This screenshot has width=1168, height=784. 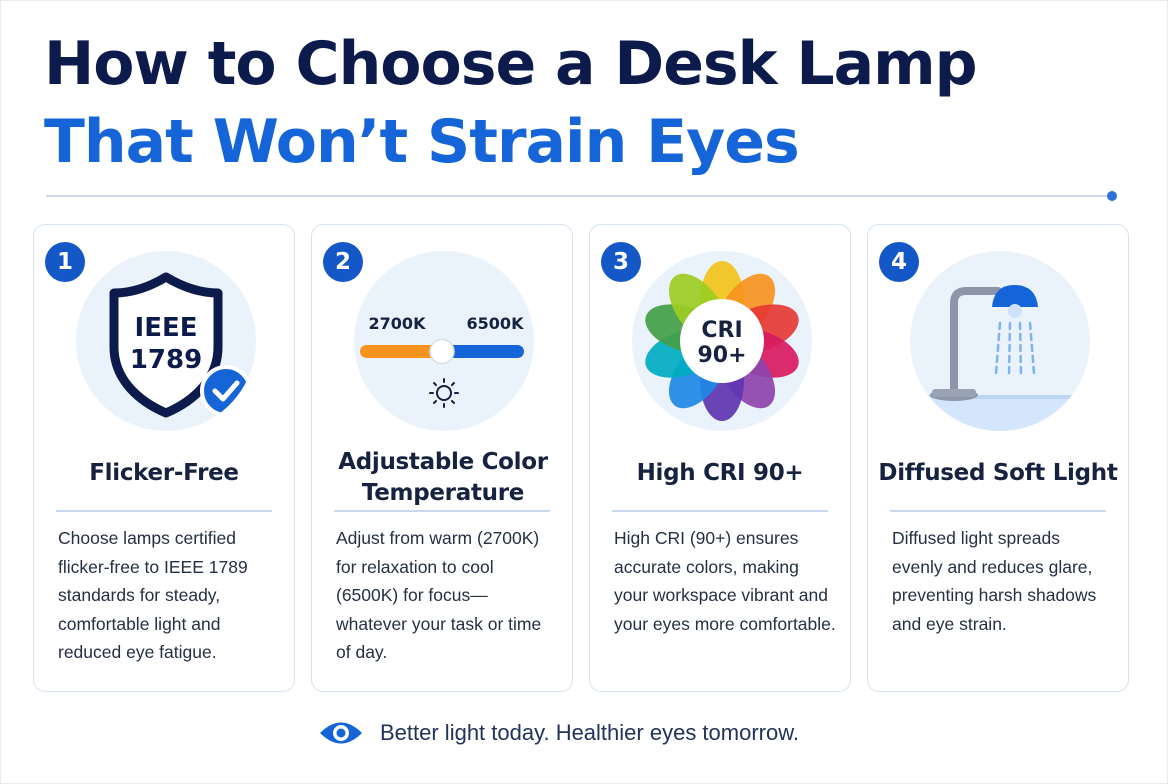 What do you see at coordinates (398, 323) in the screenshot?
I see `slider-label-warm: 2700K` at bounding box center [398, 323].